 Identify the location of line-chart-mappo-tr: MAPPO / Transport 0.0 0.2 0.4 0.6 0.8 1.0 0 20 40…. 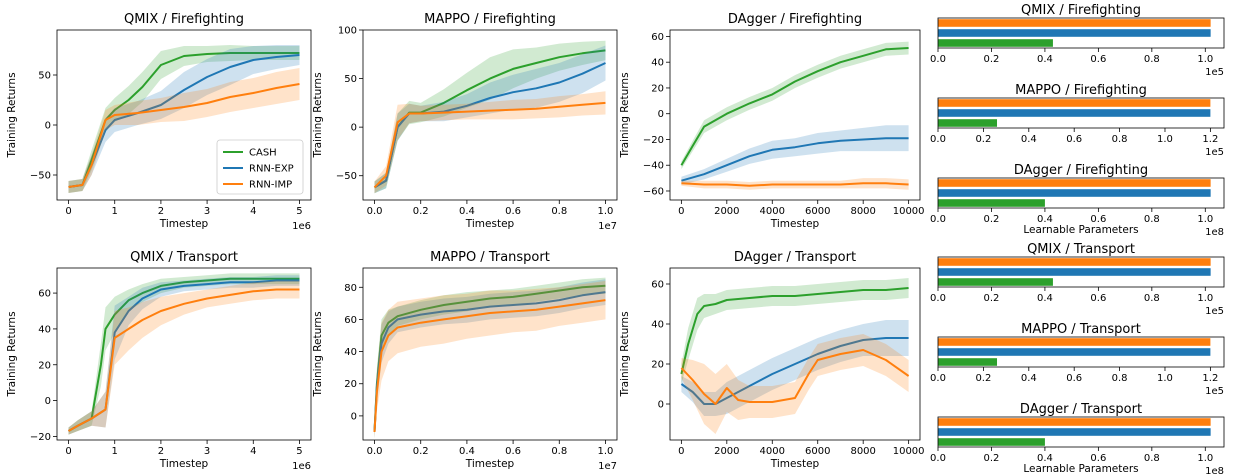
(465, 361).